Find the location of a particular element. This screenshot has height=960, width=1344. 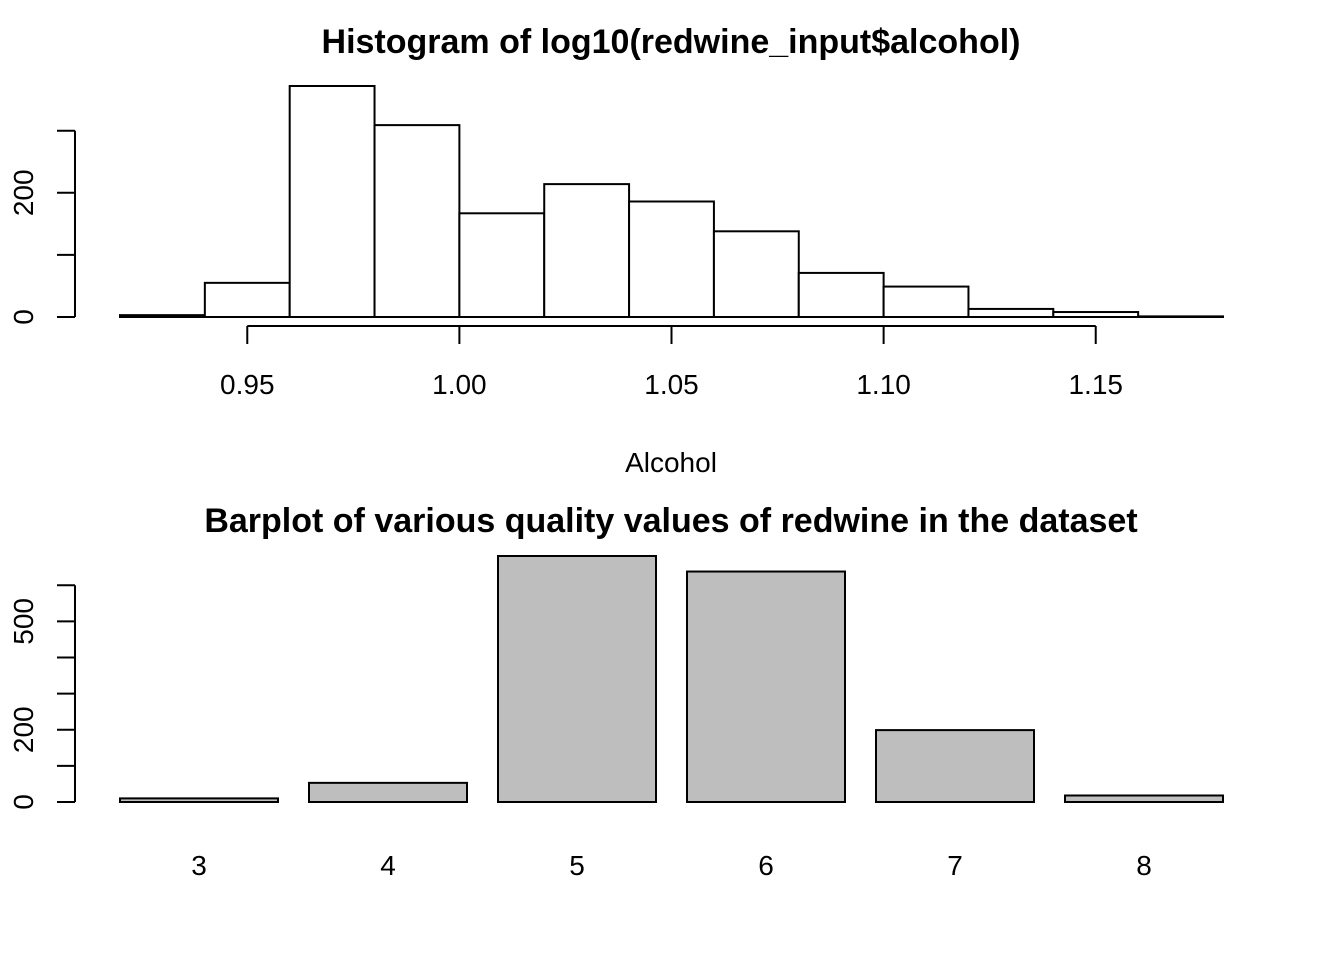

histogram-y-tick-label: 0 is located at coordinates (23, 317).